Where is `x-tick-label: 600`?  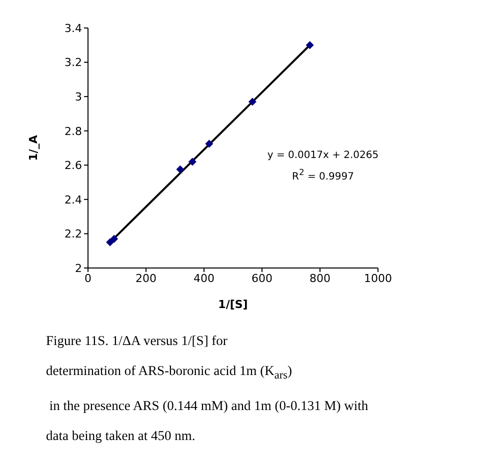
x-tick-label: 600 is located at coordinates (262, 278).